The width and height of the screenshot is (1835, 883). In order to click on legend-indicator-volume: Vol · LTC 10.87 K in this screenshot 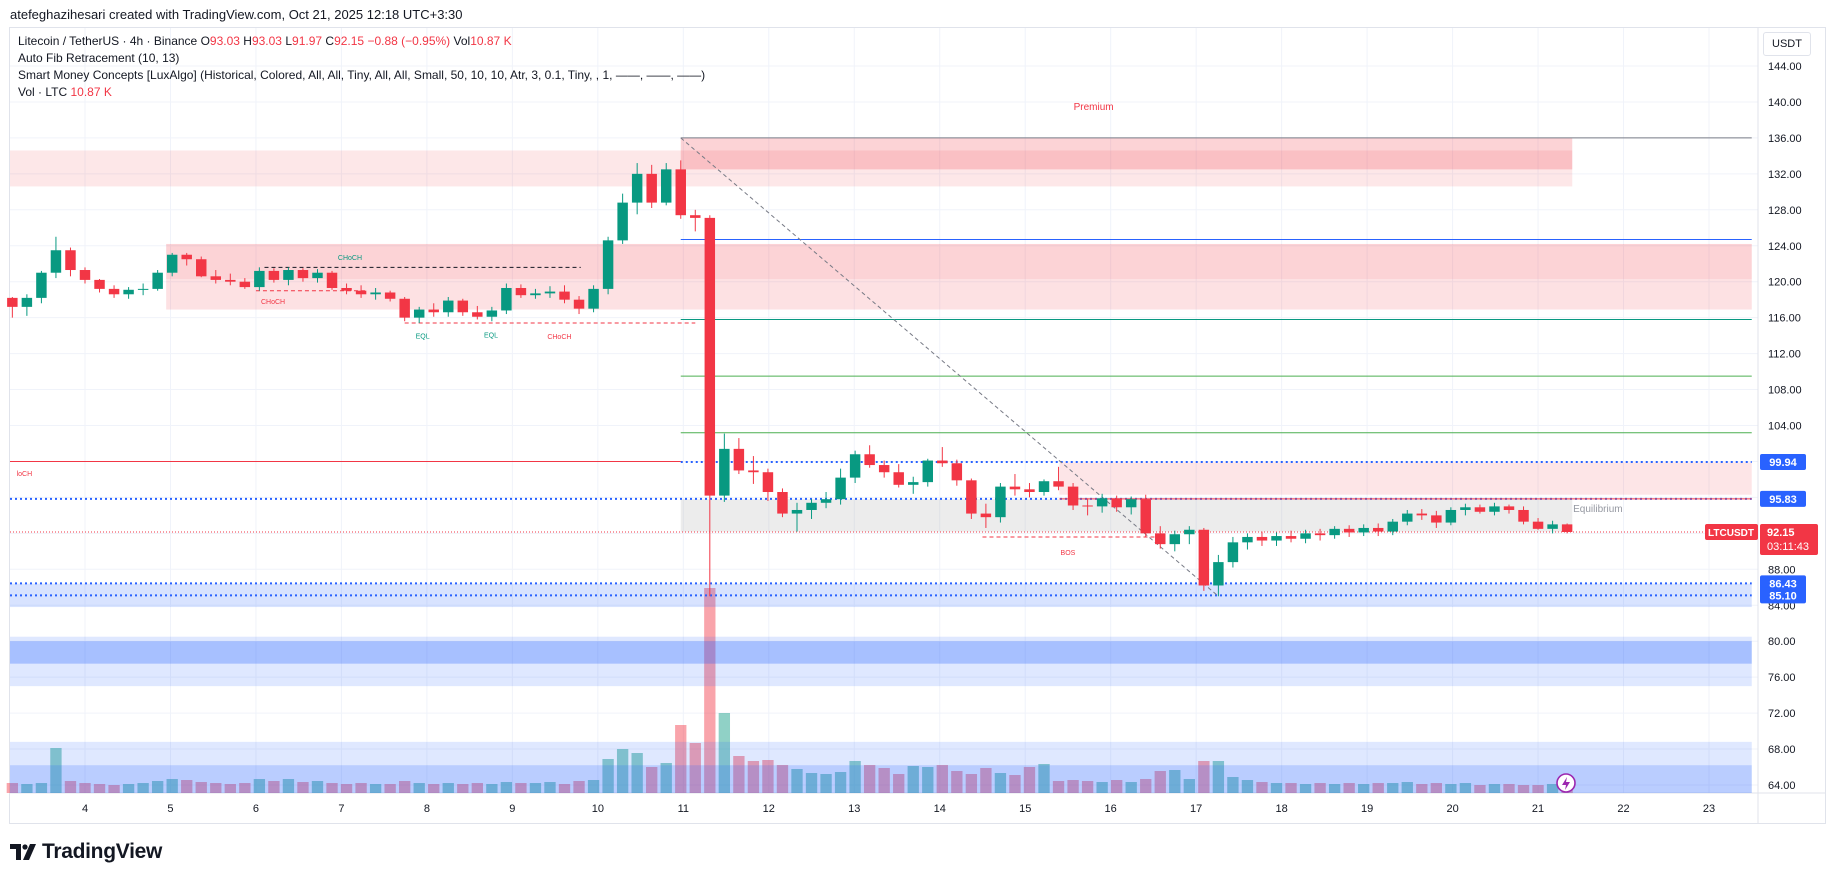, I will do `click(361, 92)`.